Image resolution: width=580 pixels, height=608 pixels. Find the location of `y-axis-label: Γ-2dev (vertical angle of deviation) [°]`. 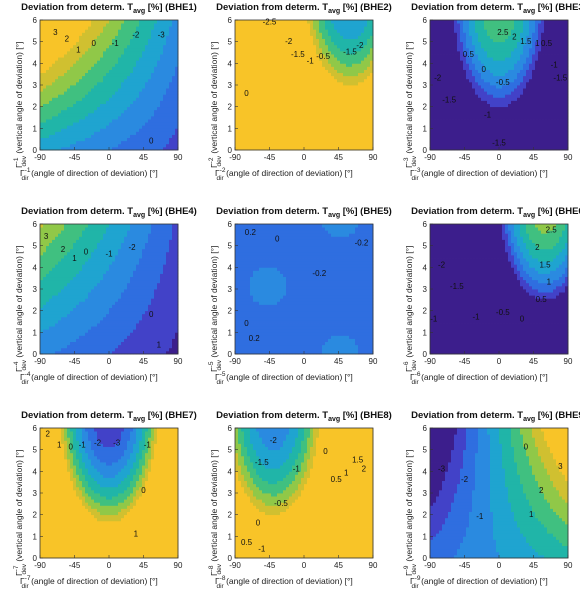

y-axis-label: Γ-2dev (vertical angle of deviation) [°] is located at coordinates (215, 105).